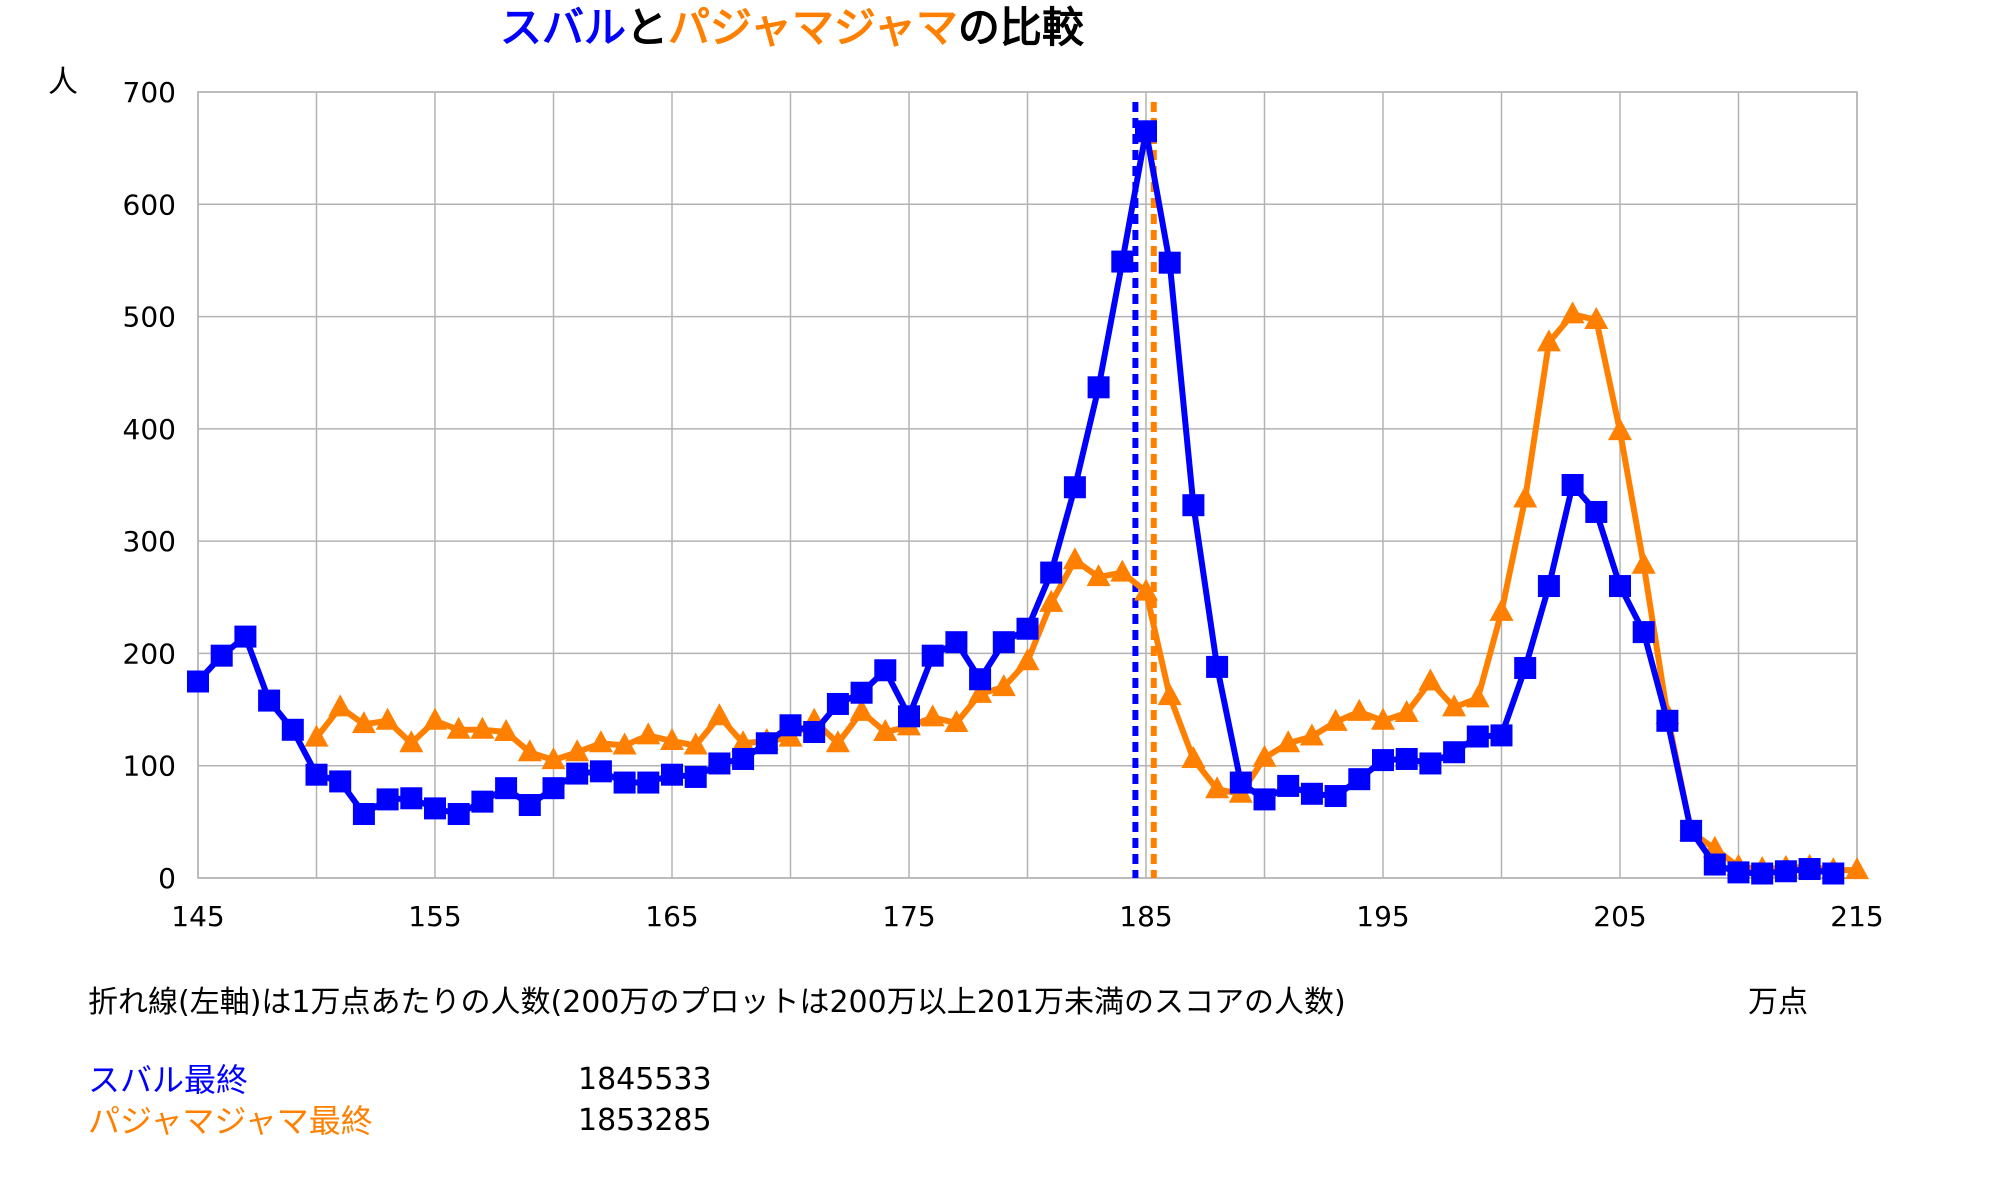 The height and width of the screenshot is (1200, 2000). I want to click on chart-title: スバルとパジャマジャマの比較, so click(792, 27).